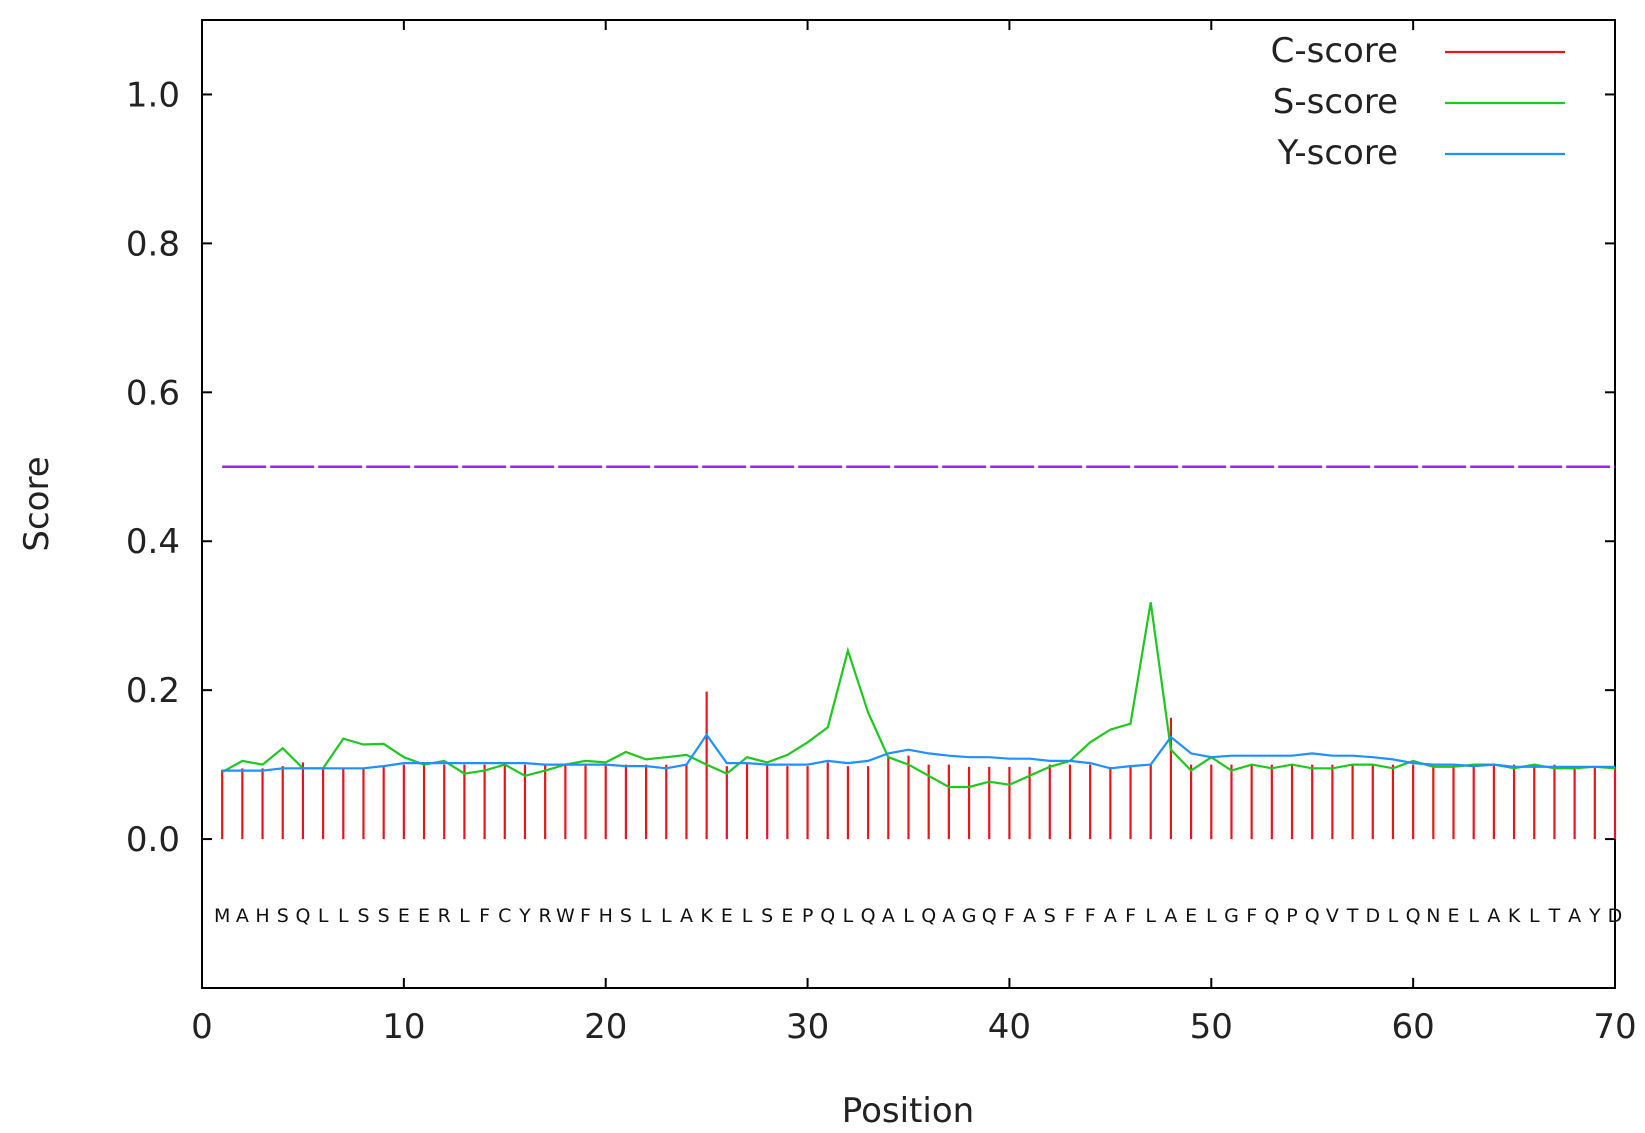 The width and height of the screenshot is (1645, 1133). I want to click on c-score-impulses, so click(919, 765).